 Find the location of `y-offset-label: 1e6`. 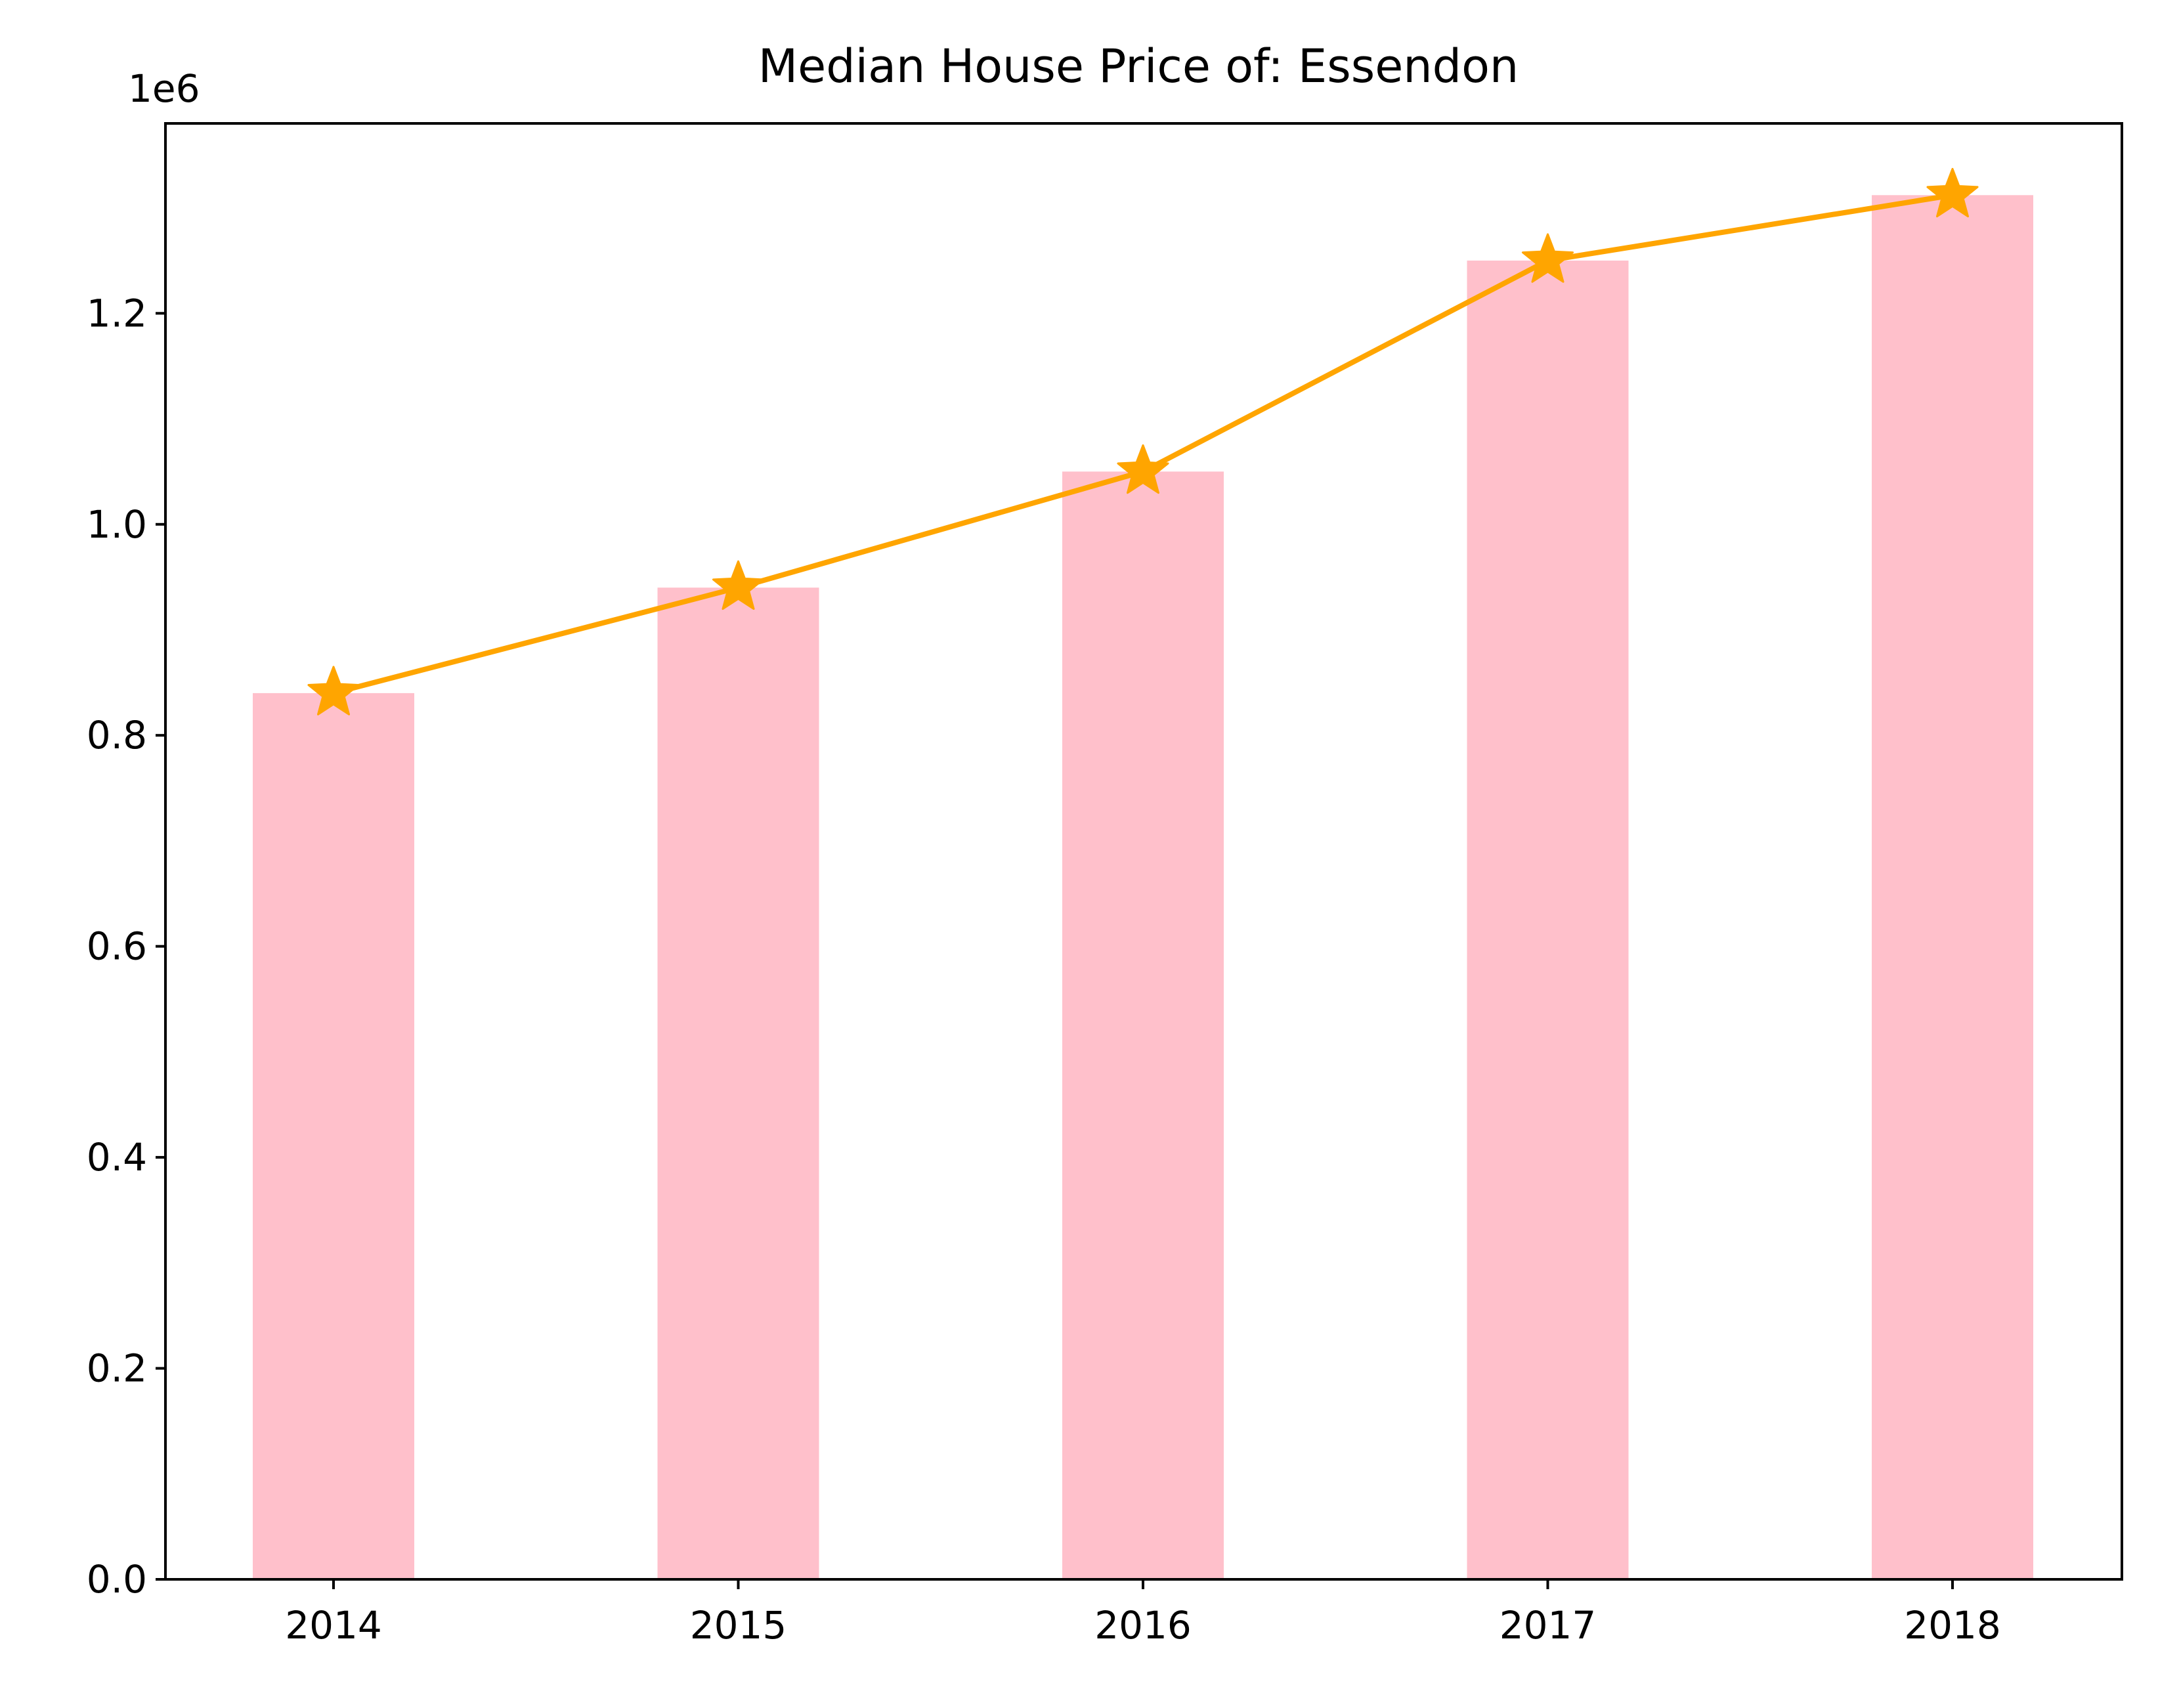

y-offset-label: 1e6 is located at coordinates (164, 89).